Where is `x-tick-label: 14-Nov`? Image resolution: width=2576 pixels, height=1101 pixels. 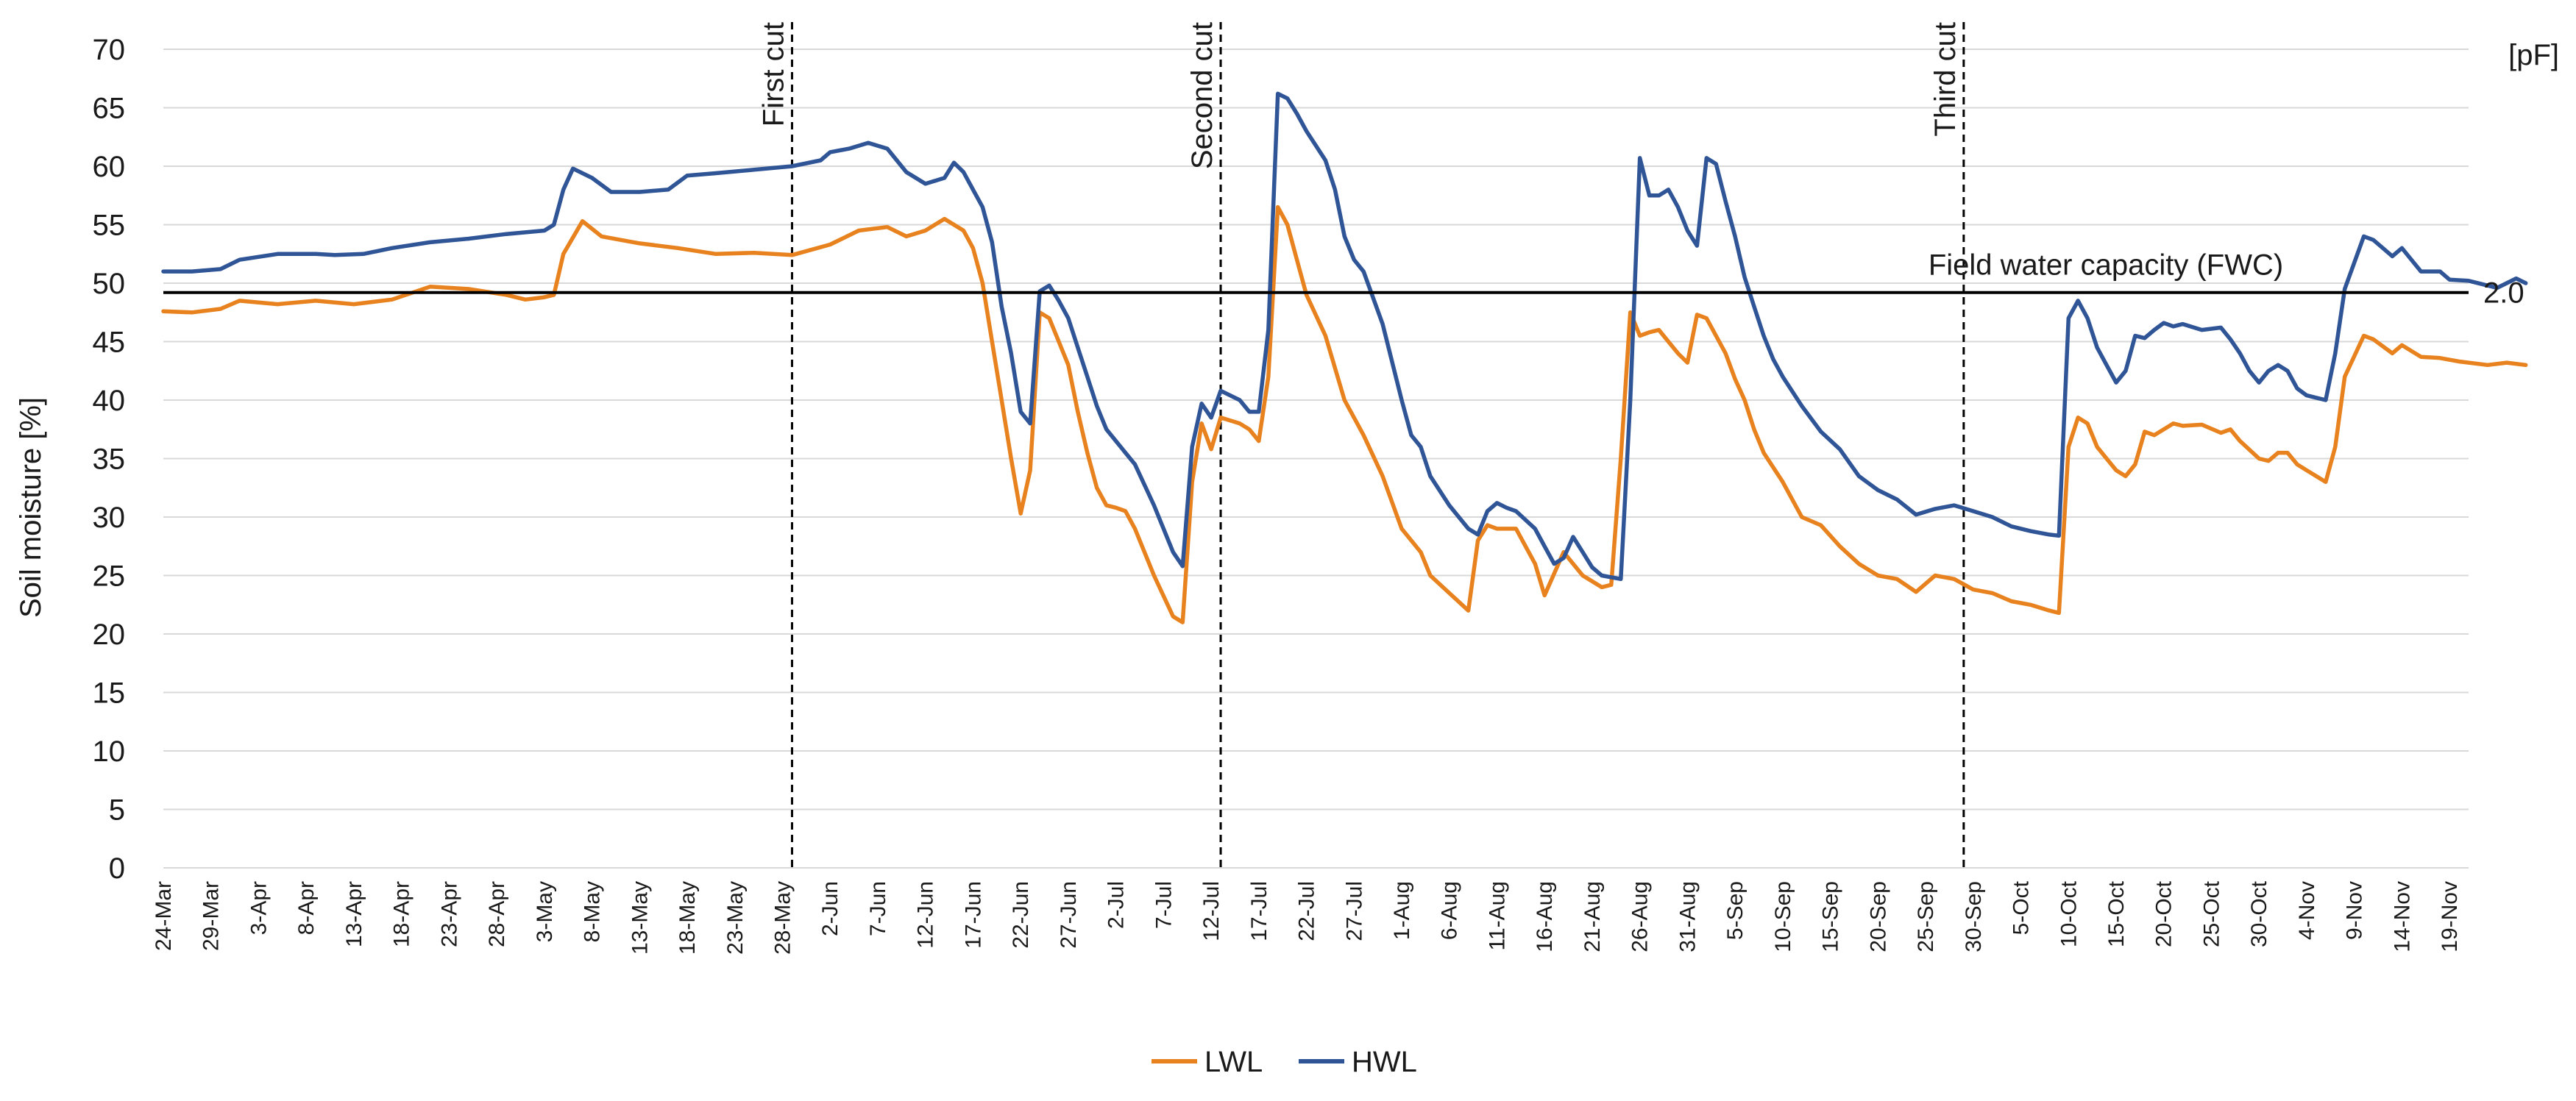
x-tick-label: 14-Nov is located at coordinates (2402, 916).